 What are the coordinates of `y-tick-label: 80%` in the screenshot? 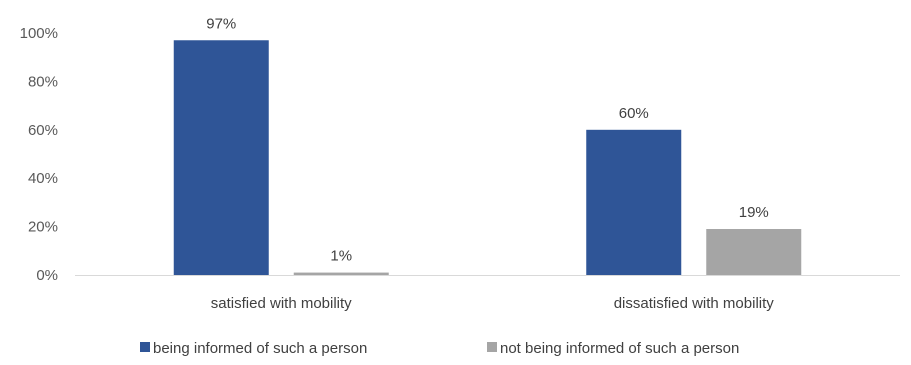 It's located at (43, 81).